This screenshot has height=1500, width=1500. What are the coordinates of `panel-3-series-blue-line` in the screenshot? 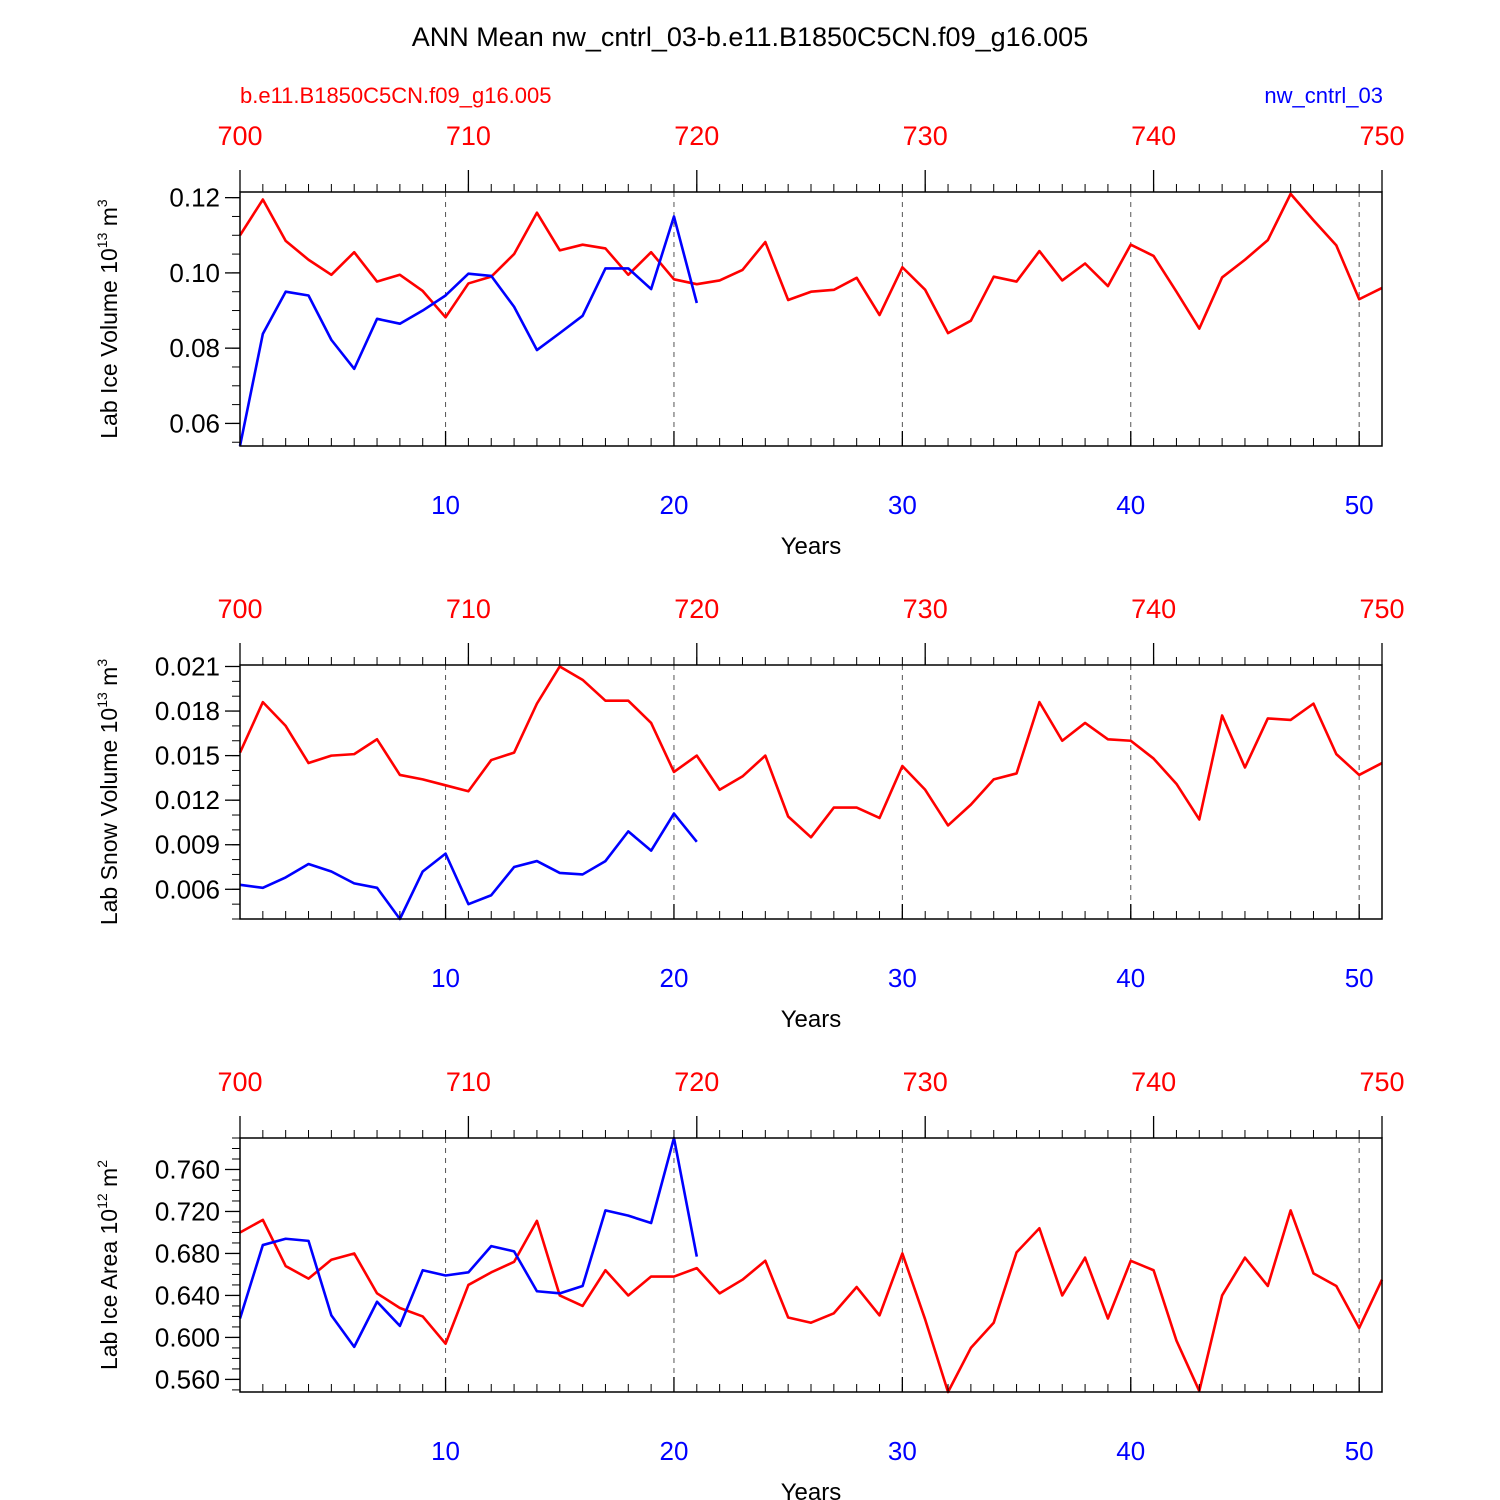 It's located at (468, 1242).